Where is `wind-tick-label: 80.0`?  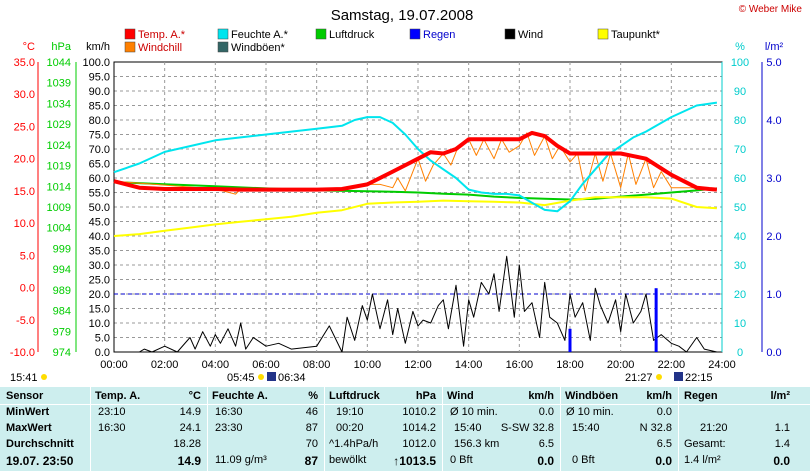
wind-tick-label: 80.0 is located at coordinates (99, 121).